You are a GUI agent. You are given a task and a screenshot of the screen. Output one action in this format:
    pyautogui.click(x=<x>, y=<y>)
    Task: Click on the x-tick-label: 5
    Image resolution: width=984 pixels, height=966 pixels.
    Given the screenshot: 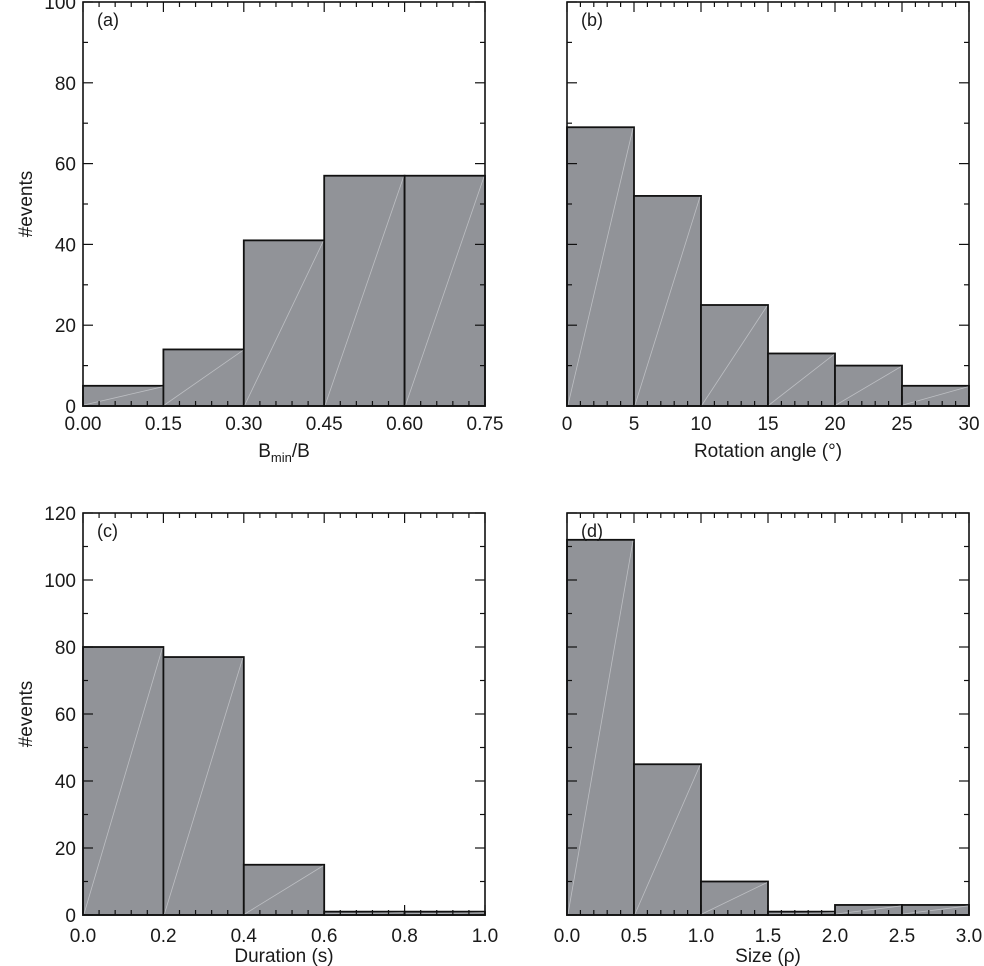 What is the action you would take?
    pyautogui.click(x=634, y=424)
    